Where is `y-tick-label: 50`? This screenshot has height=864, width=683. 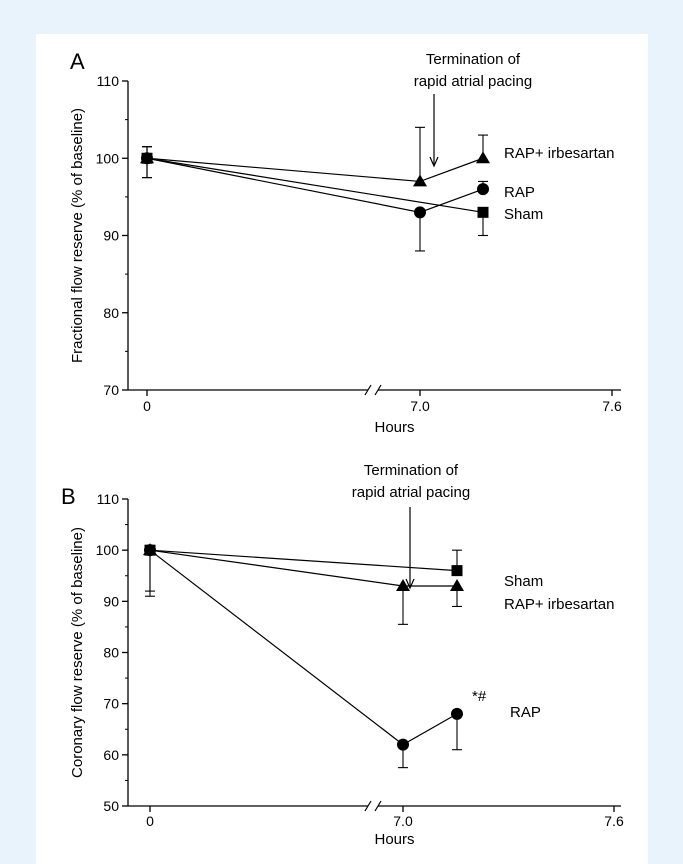
y-tick-label: 50 is located at coordinates (111, 806).